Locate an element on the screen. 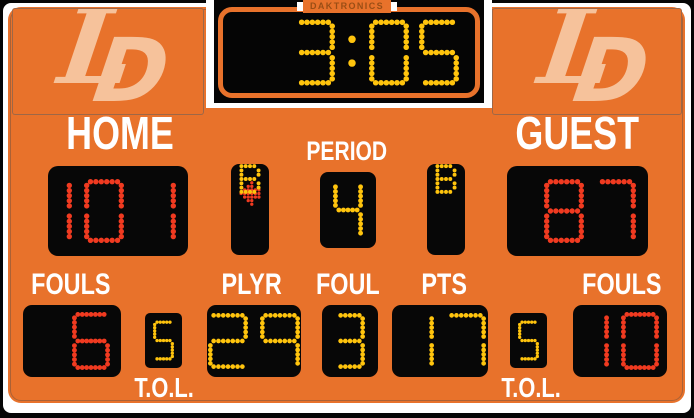 This screenshot has width=694, height=418. player-foul-label: FOUL is located at coordinates (347, 284).